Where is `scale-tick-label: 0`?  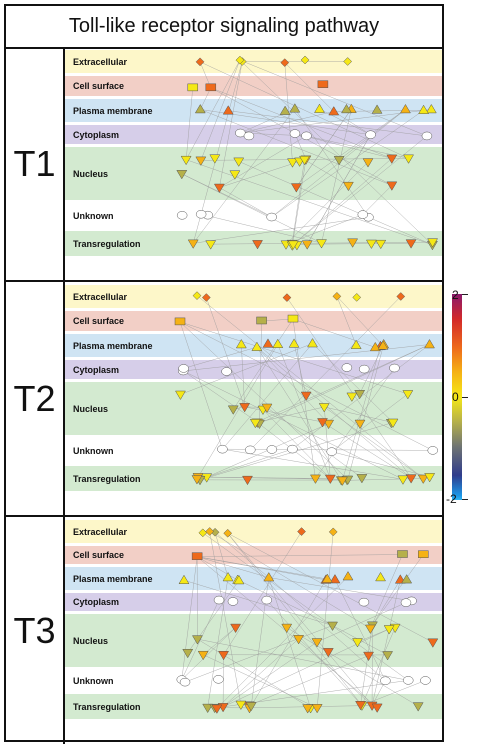 scale-tick-label: 0 is located at coordinates (455, 397).